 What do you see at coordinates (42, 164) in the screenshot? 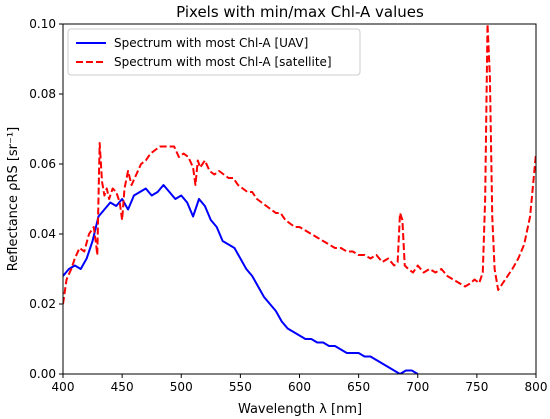
I see `y-tick-label: 0.06` at bounding box center [42, 164].